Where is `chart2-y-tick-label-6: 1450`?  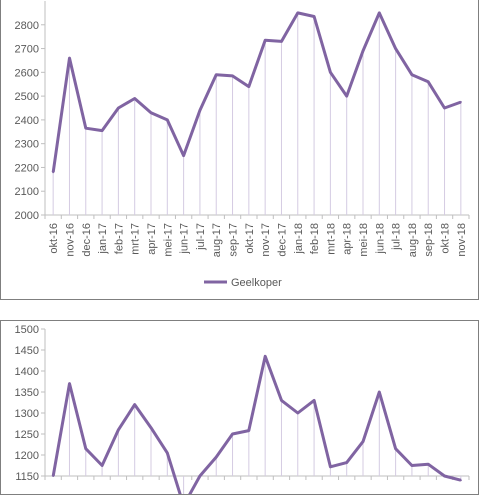 chart2-y-tick-label-6: 1450 is located at coordinates (27, 351).